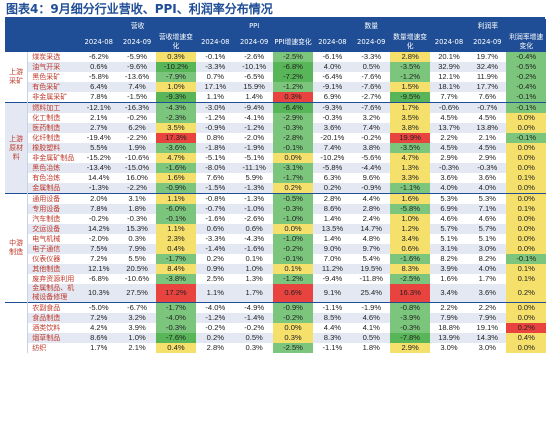 The height and width of the screenshot is (427, 550). What do you see at coordinates (371, 293) in the screenshot?
I see `value-cell: 25.4%` at bounding box center [371, 293].